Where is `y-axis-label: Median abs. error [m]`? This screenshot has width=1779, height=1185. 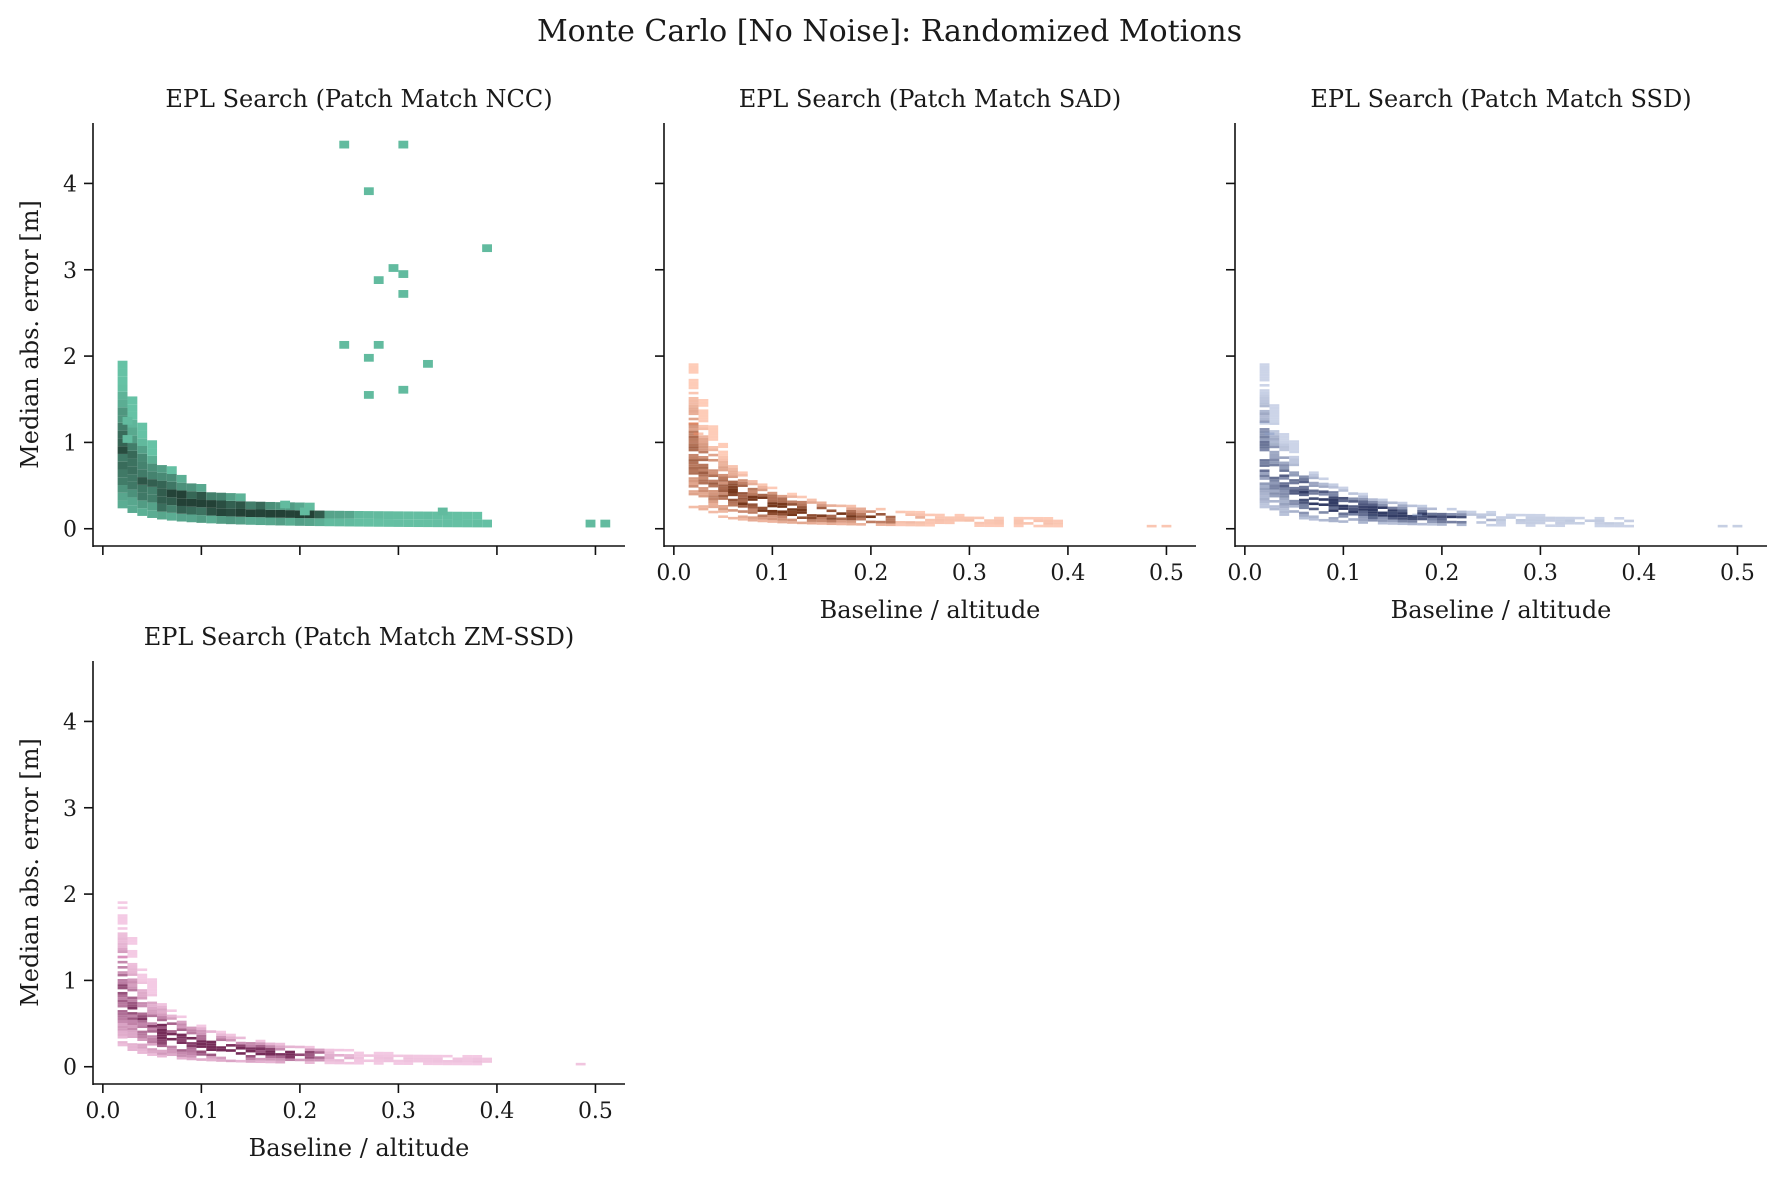
y-axis-label: Median abs. error [m] is located at coordinates (30, 334).